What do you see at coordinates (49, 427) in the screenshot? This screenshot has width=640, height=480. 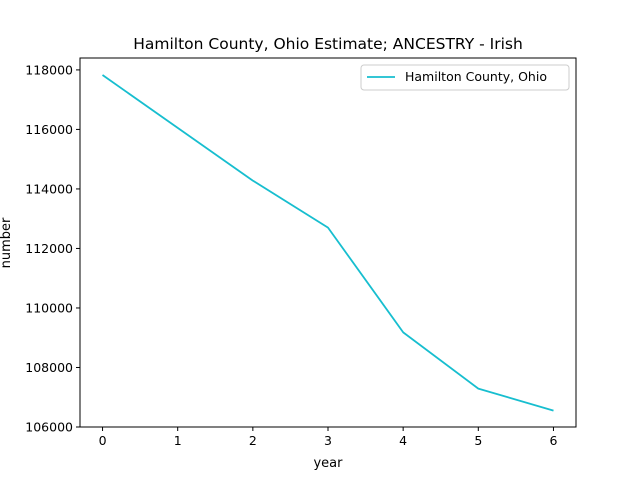 I see `y-tick-label: 106000` at bounding box center [49, 427].